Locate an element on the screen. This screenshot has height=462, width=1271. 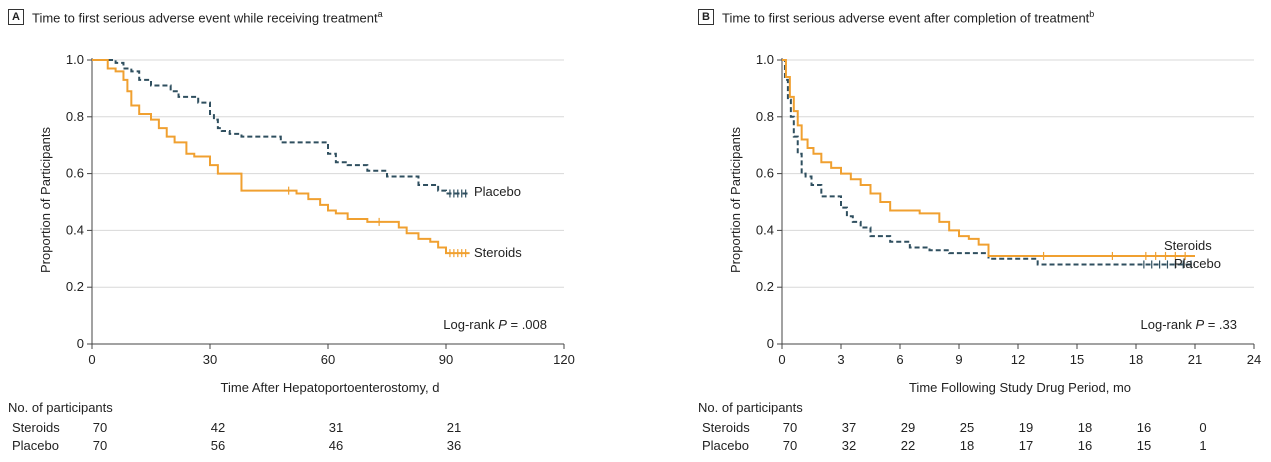
risk-cell: 1 is located at coordinates (1203, 445).